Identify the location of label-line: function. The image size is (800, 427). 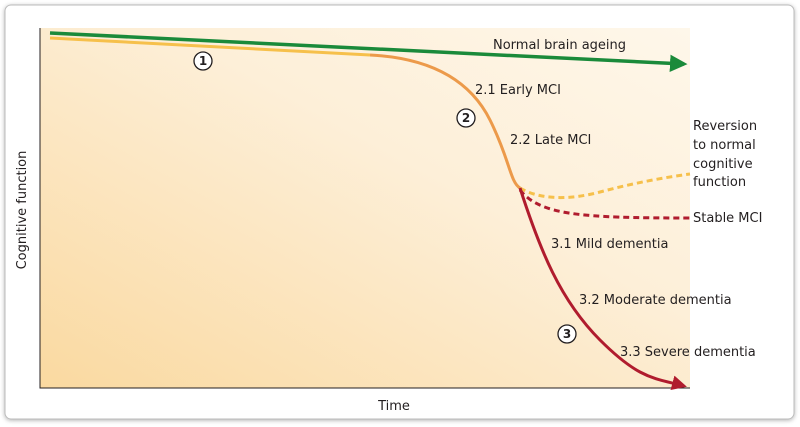
(719, 182).